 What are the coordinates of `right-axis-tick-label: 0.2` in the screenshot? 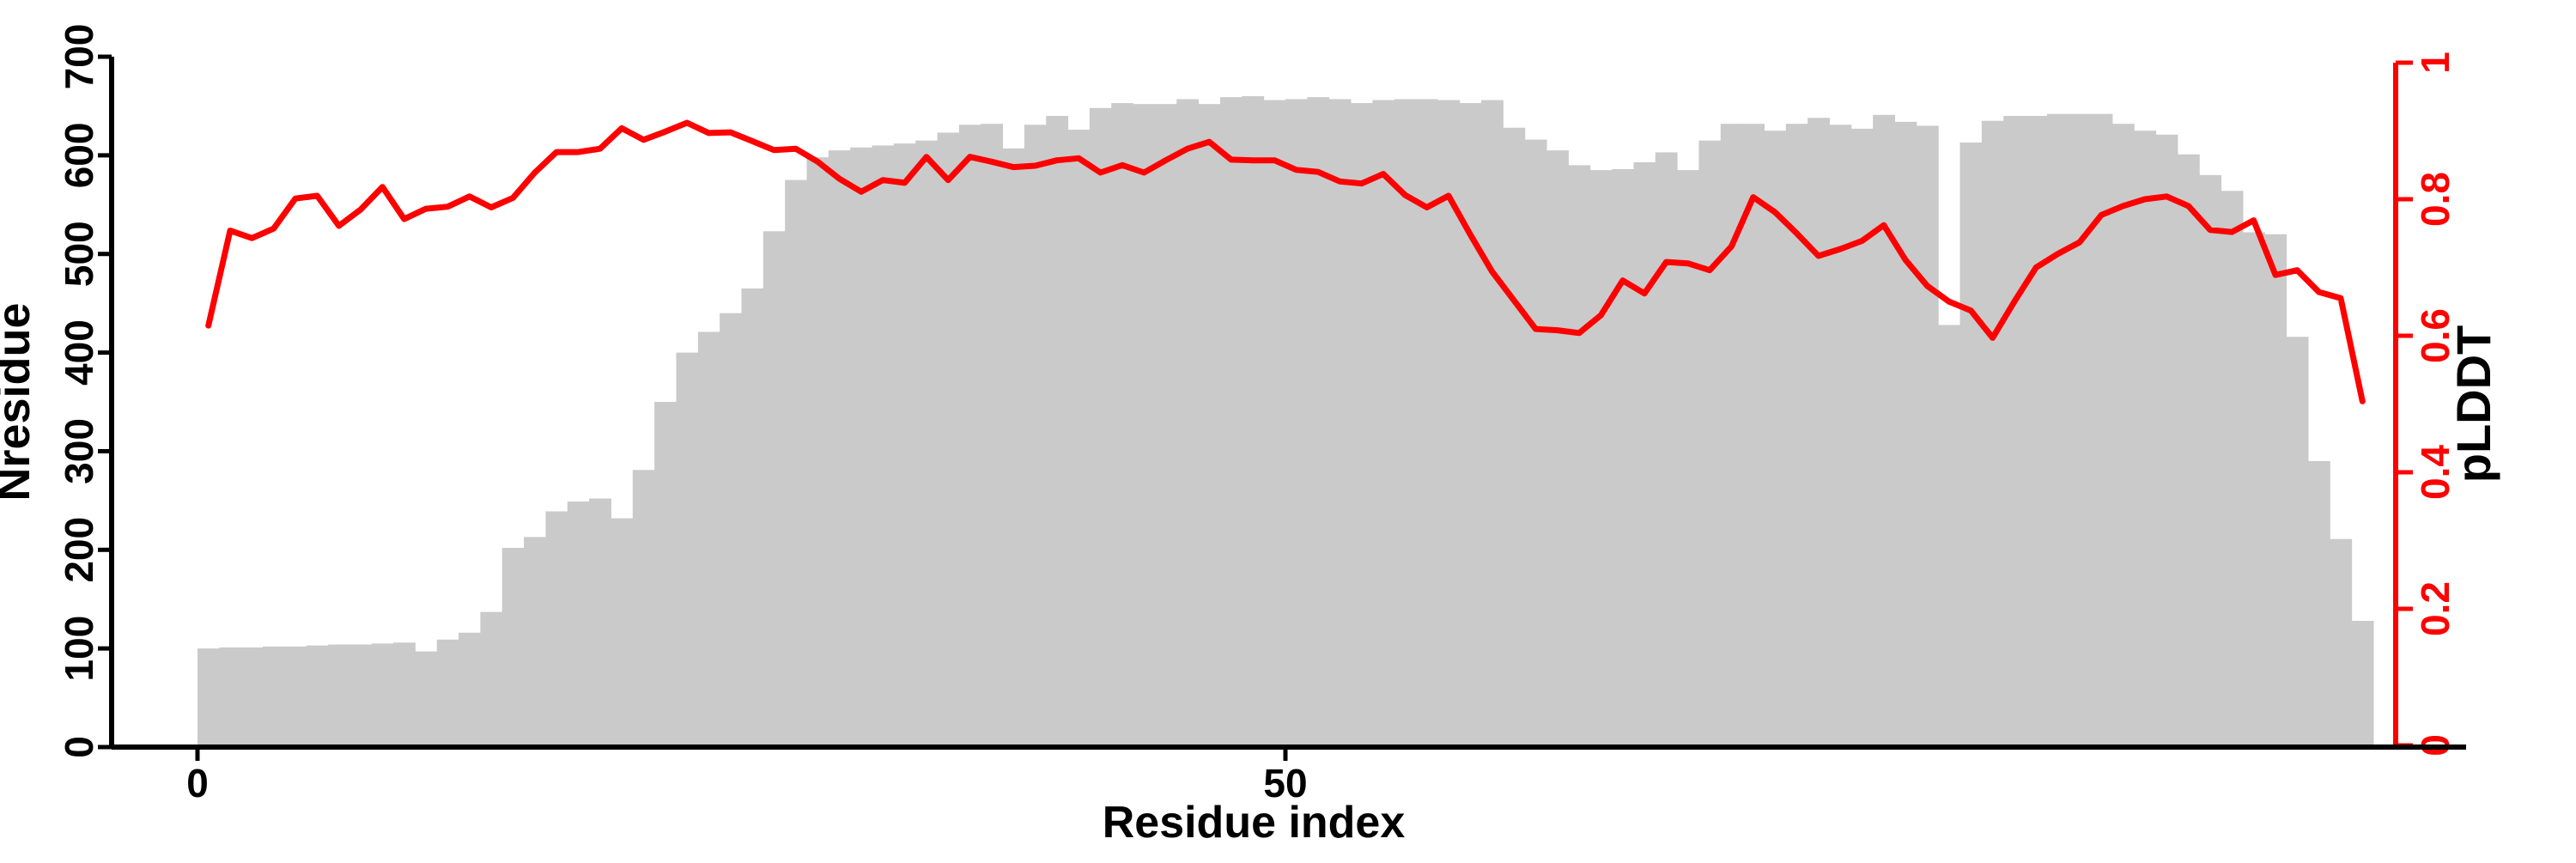 It's located at (2435, 609).